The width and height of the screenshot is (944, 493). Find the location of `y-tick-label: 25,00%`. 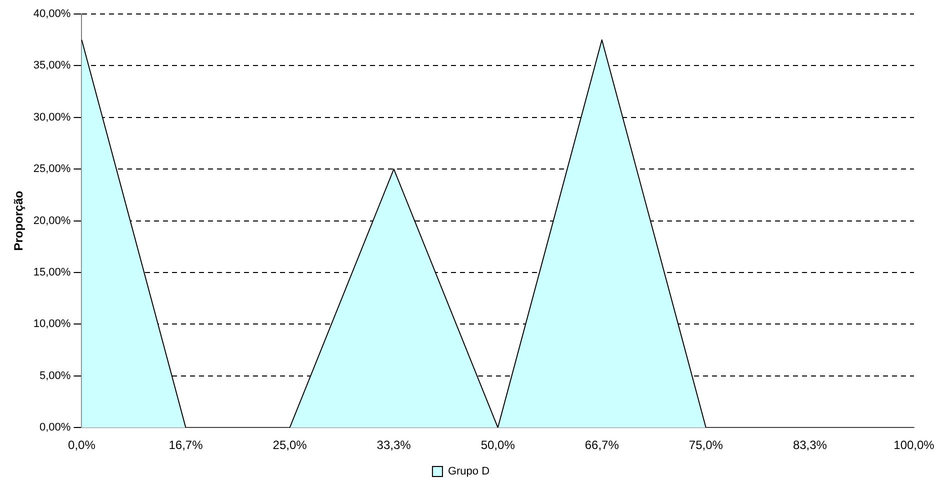

y-tick-label: 25,00% is located at coordinates (52, 169).